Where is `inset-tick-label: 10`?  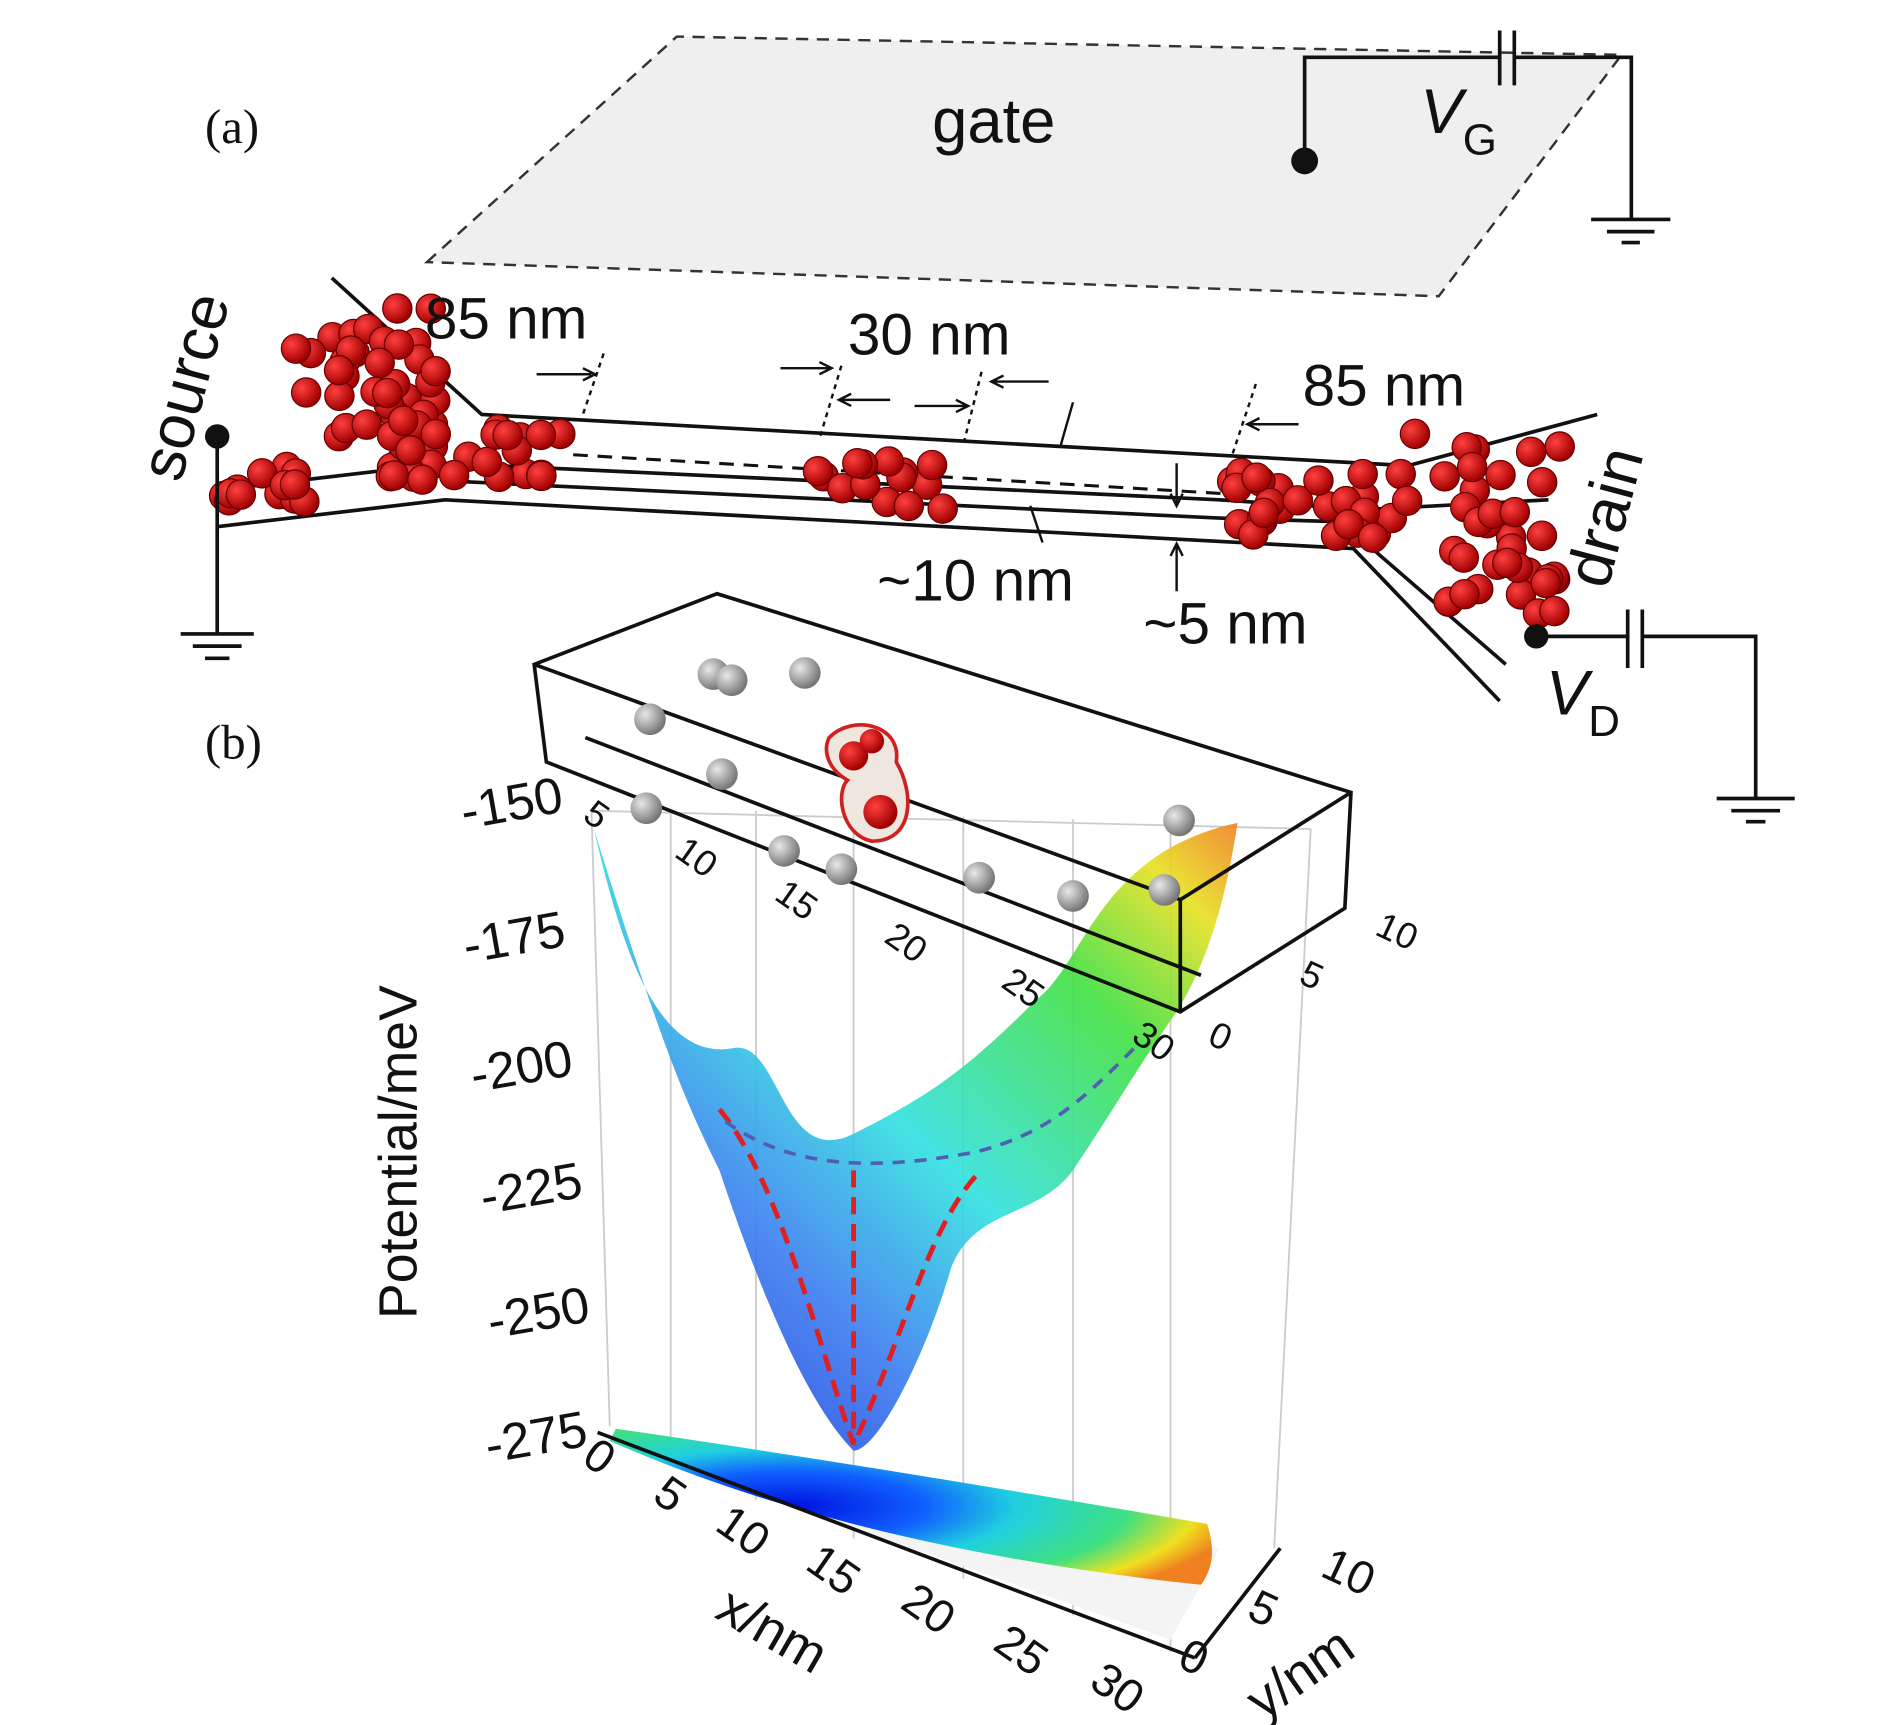 inset-tick-label: 10 is located at coordinates (696, 857).